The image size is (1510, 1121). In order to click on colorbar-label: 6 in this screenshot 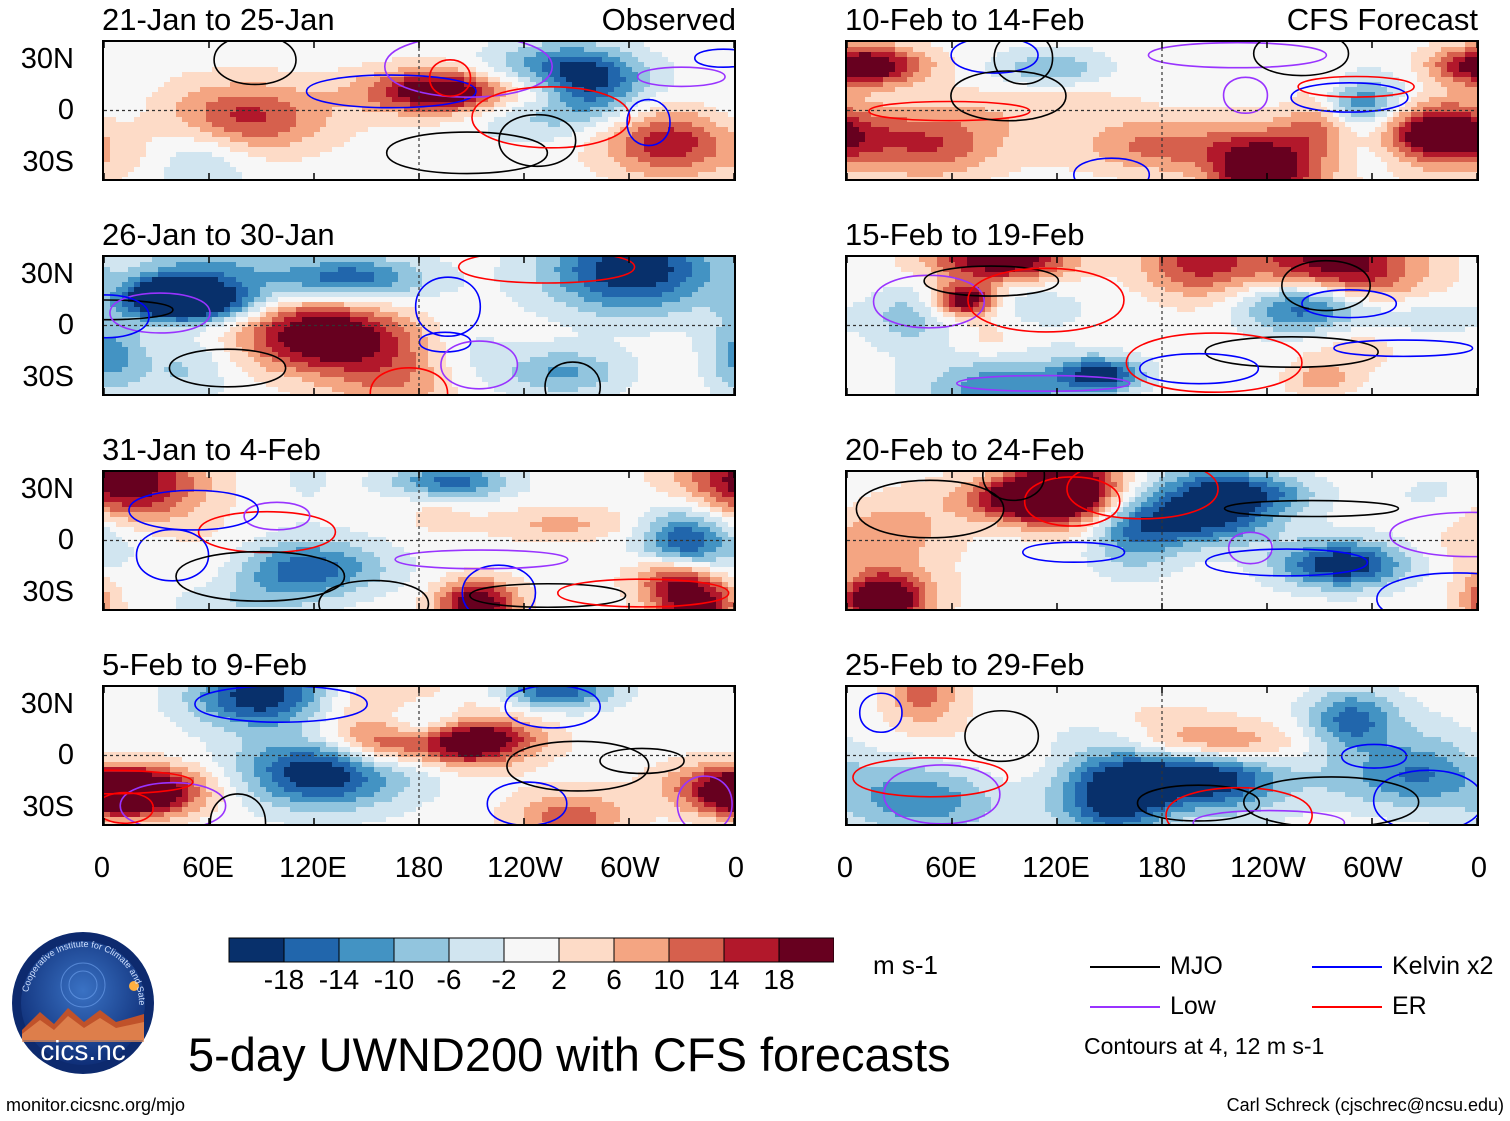, I will do `click(614, 980)`.